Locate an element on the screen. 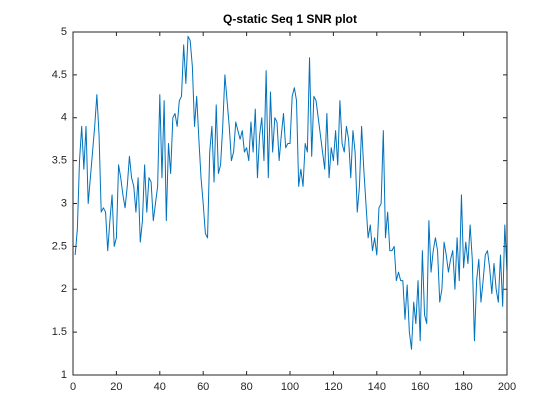 This screenshot has height=420, width=560. x-tick-label: 80 is located at coordinates (246, 387).